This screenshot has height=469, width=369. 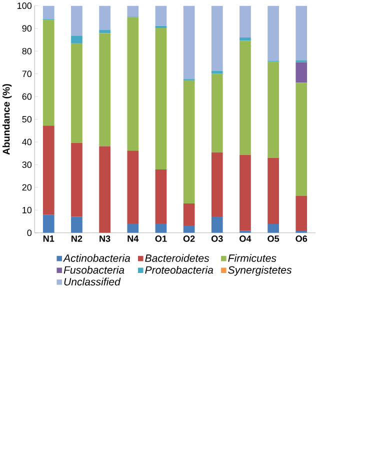 I want to click on x-tick-label: N1, so click(x=49, y=238).